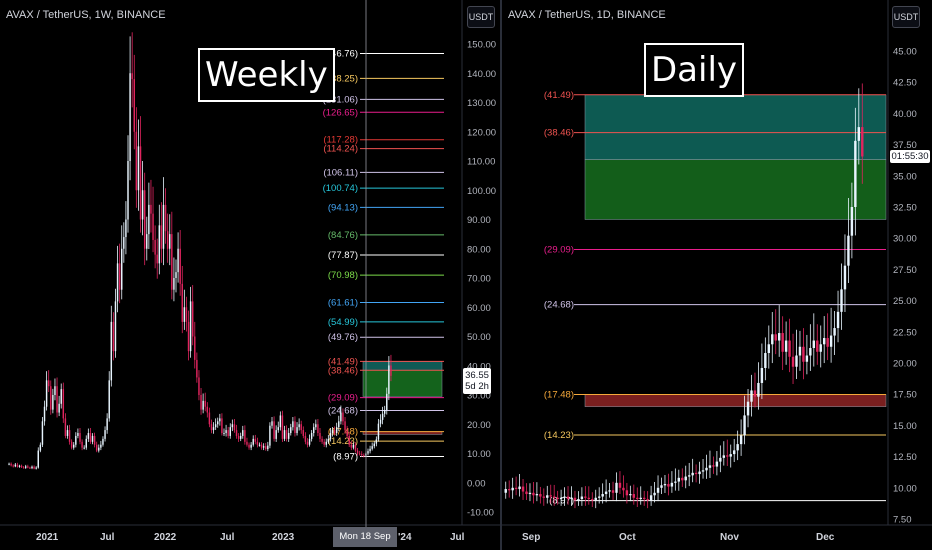  Describe the element at coordinates (479, 337) in the screenshot. I see `y-tick-label: 50.00` at that location.